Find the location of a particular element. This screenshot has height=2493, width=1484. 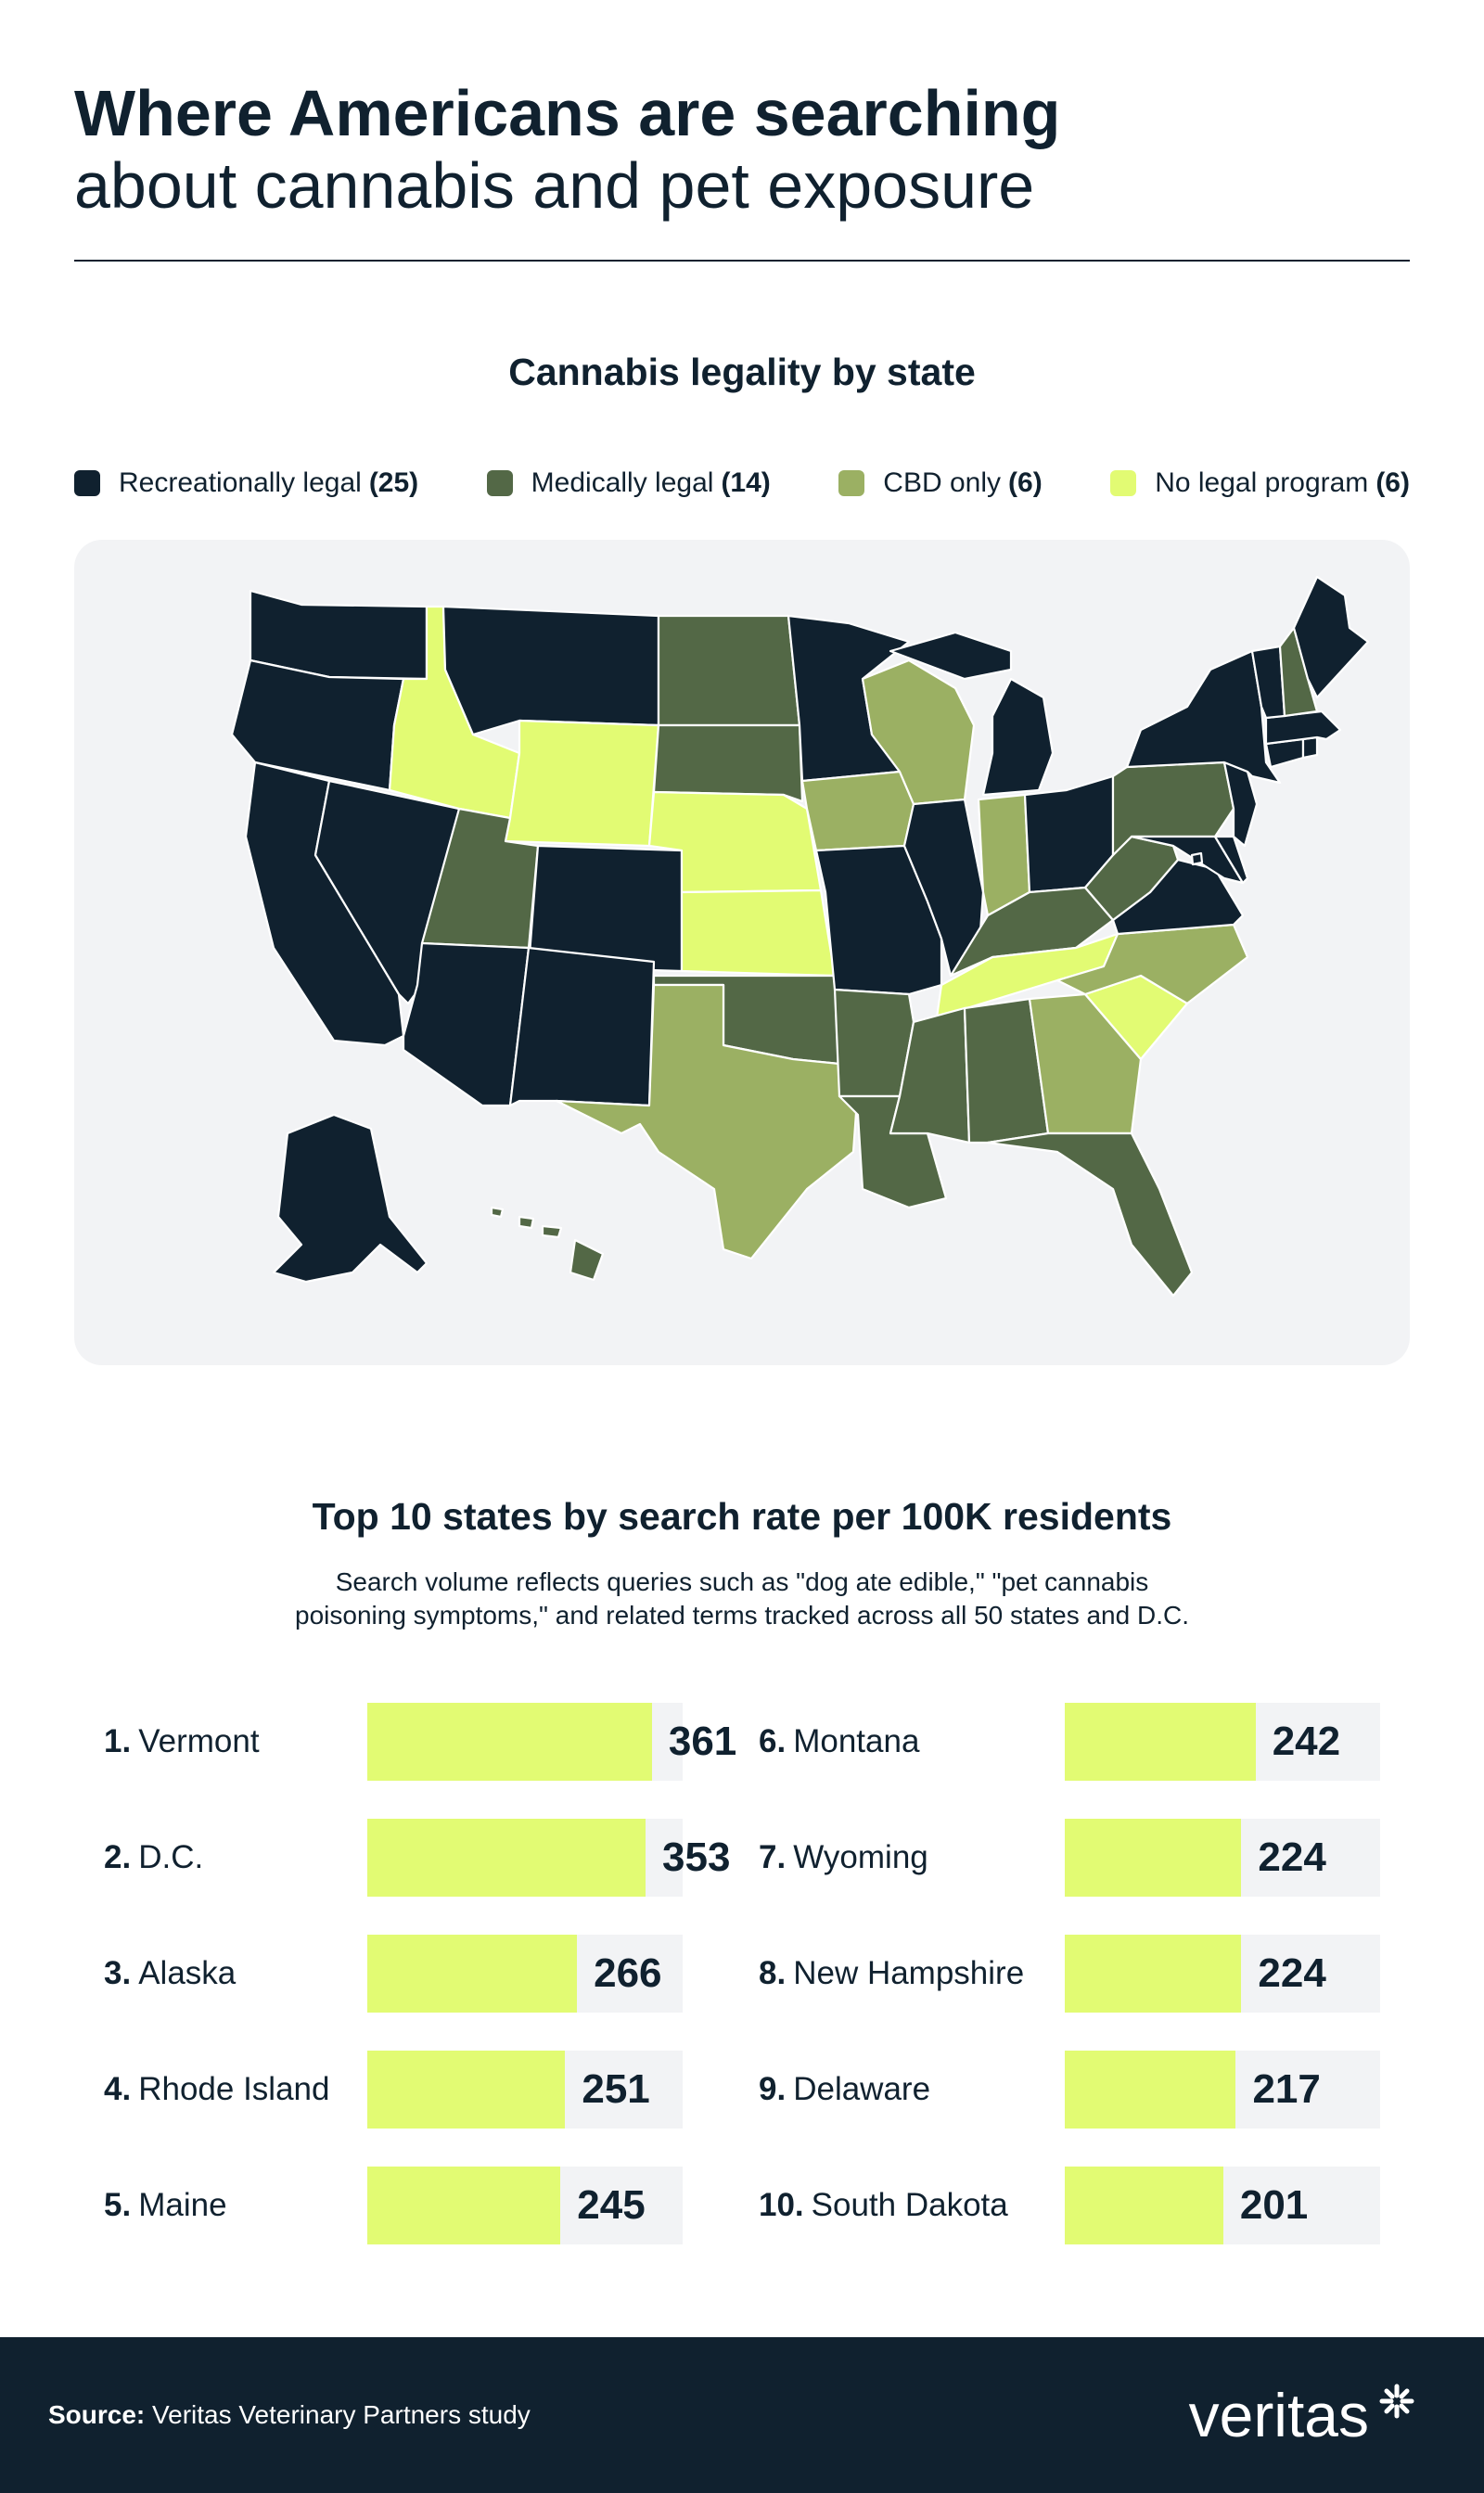

bar-value-label: 217 is located at coordinates (1286, 2089).